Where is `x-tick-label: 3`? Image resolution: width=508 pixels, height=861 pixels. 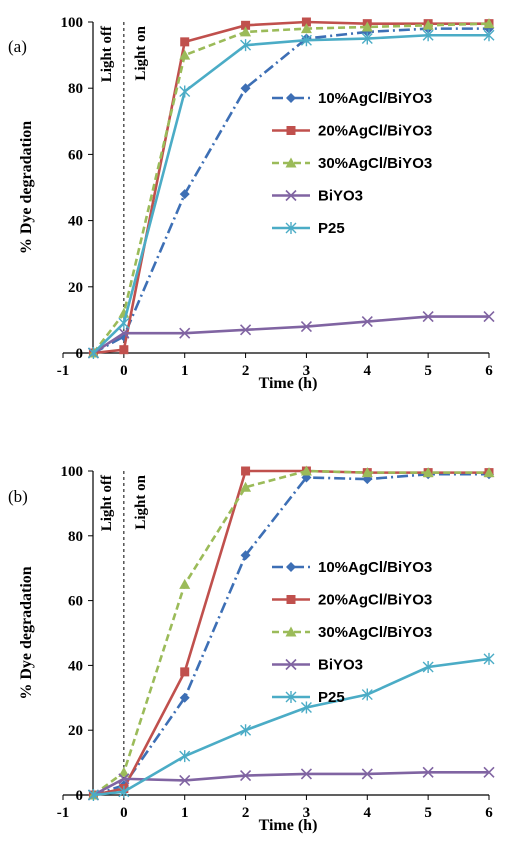 x-tick-label: 3 is located at coordinates (307, 813).